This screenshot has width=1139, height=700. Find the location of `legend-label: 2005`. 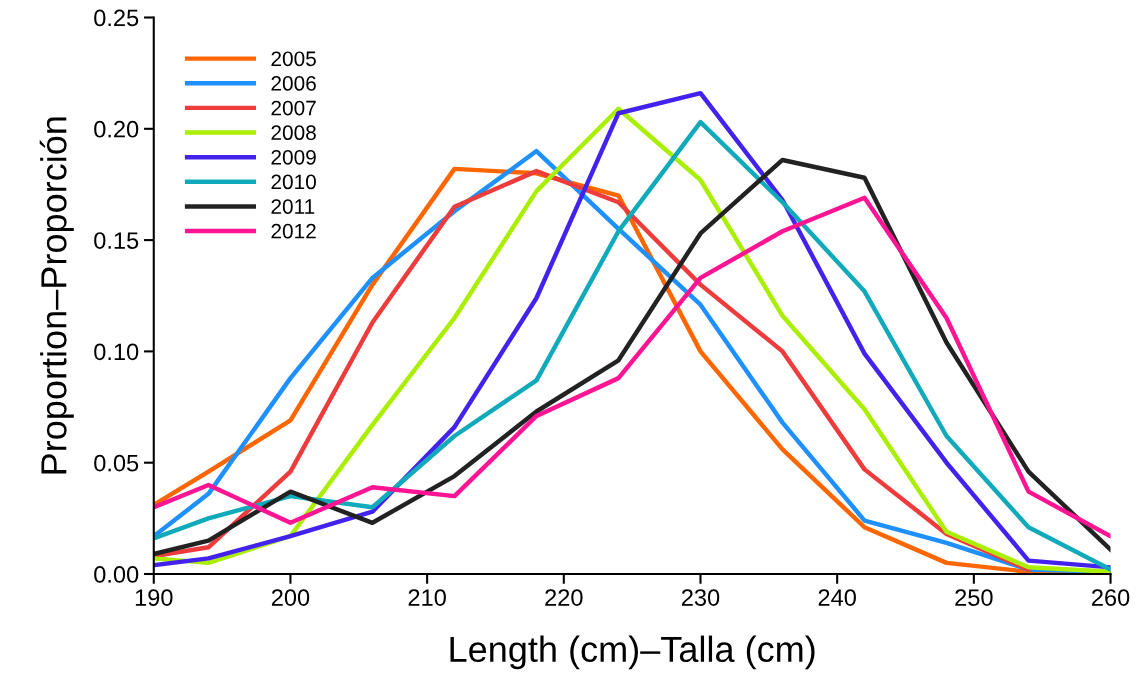

legend-label: 2005 is located at coordinates (293, 59).